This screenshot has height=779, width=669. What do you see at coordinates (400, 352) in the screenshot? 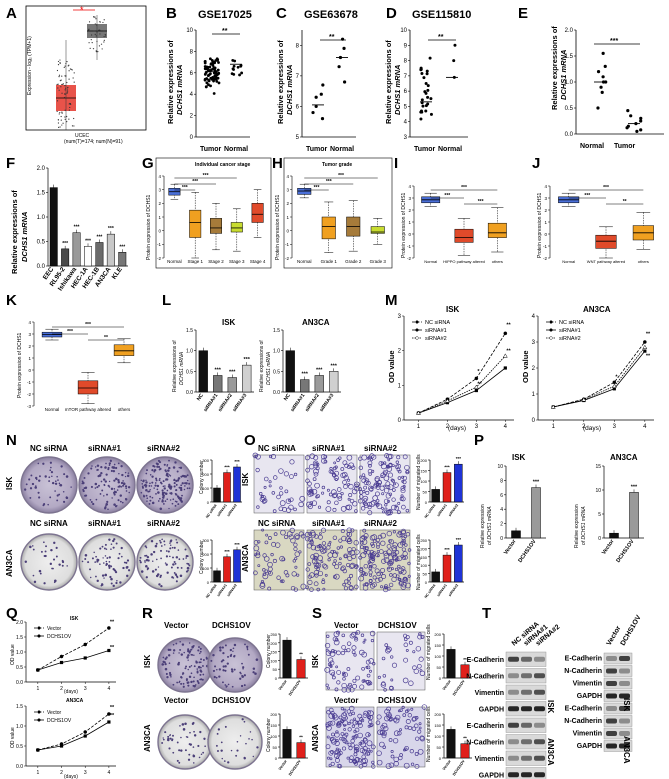
I see `y-tick-label: 2` at bounding box center [400, 352].